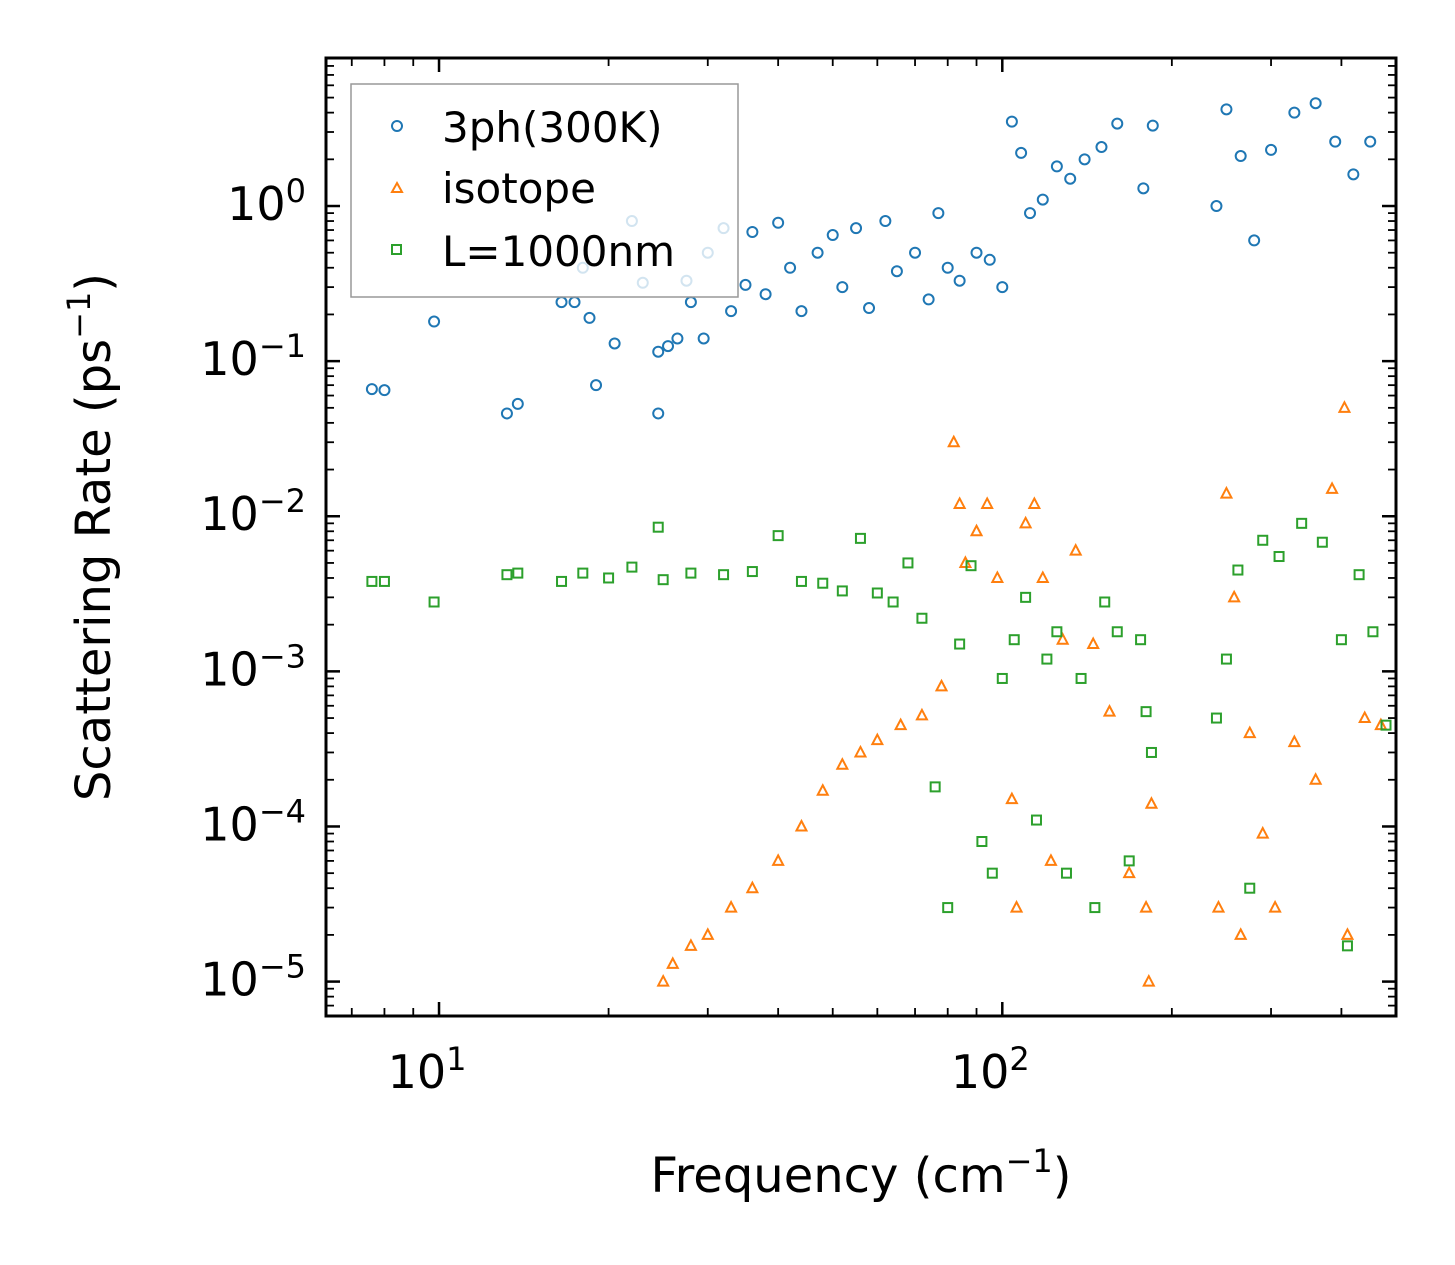  I want to click on legend-marker-3ph, so click(397, 126).